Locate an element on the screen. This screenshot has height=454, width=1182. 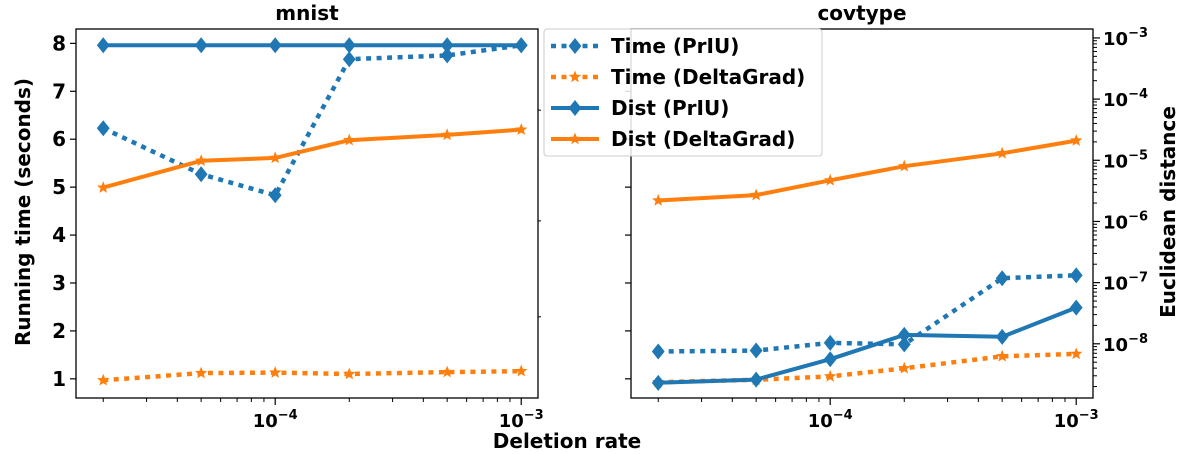
series-time-deltagrad is located at coordinates (312, 375).